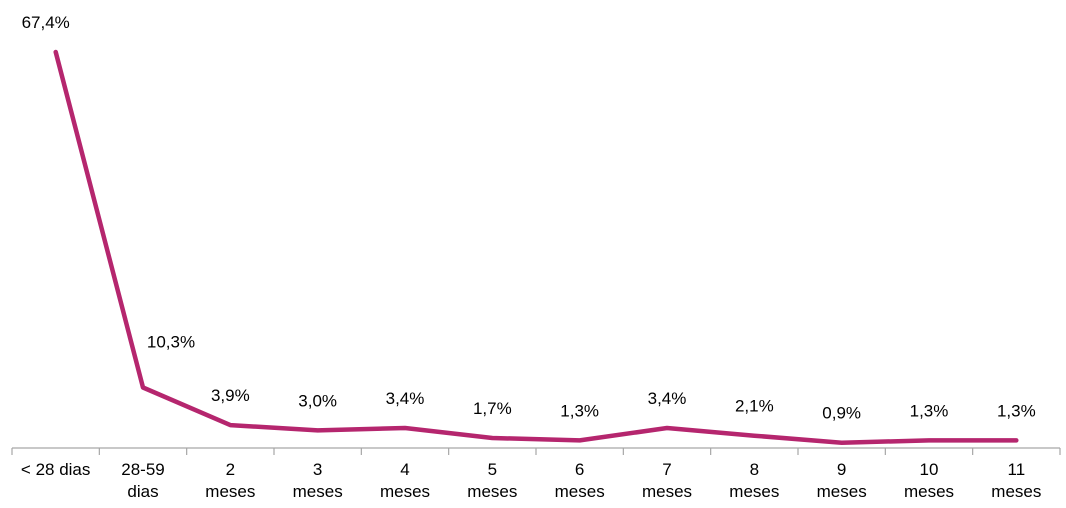  What do you see at coordinates (841, 413) in the screenshot?
I see `data-label: 0,9%` at bounding box center [841, 413].